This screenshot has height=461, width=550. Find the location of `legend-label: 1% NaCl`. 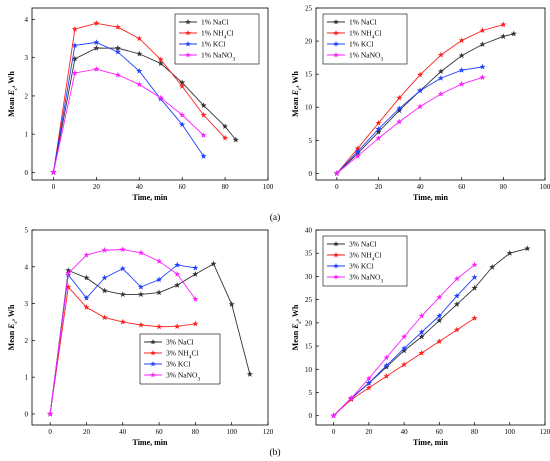

legend-label: 1% NaCl is located at coordinates (363, 22).